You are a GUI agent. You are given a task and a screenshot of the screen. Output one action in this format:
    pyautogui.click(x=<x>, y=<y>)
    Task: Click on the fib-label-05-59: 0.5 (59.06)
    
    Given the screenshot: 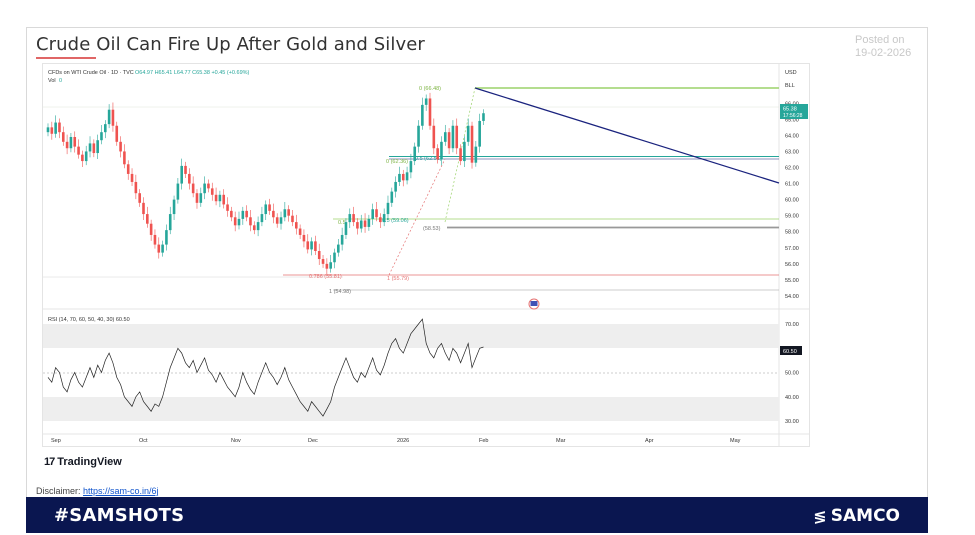 What is the action you would take?
    pyautogui.click(x=395, y=221)
    